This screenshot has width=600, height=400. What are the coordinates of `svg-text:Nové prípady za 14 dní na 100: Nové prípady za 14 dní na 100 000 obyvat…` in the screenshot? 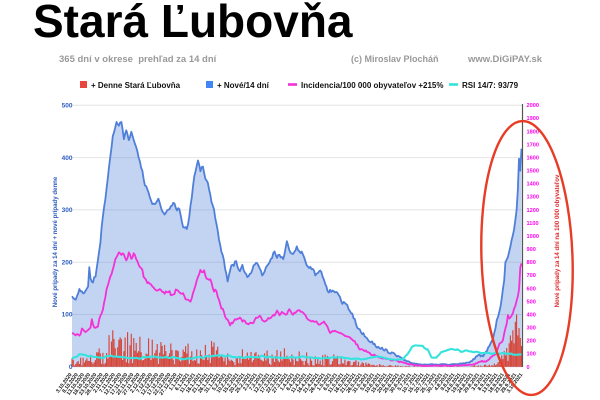 It's located at (557, 240).